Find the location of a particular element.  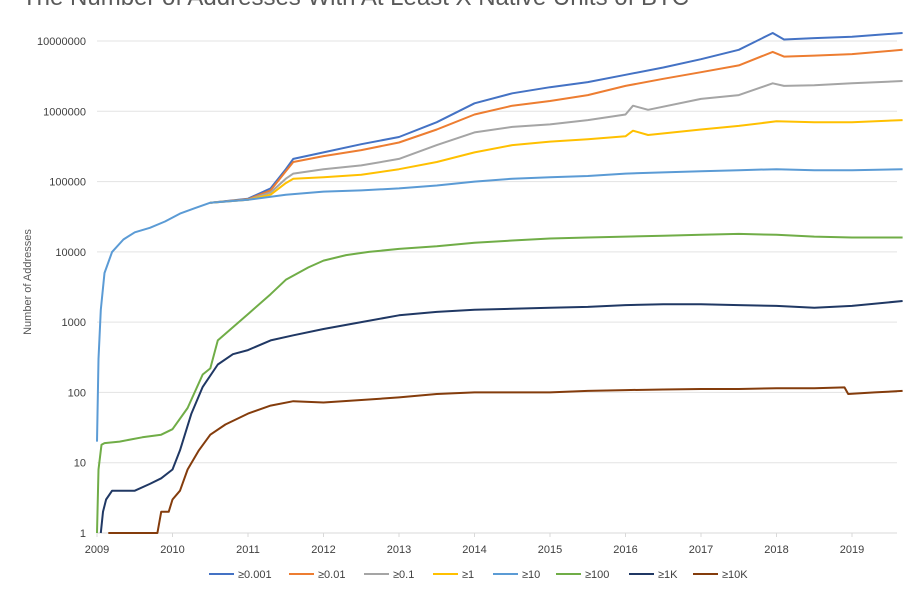

y-tick-label: 1000 is located at coordinates (74, 323).